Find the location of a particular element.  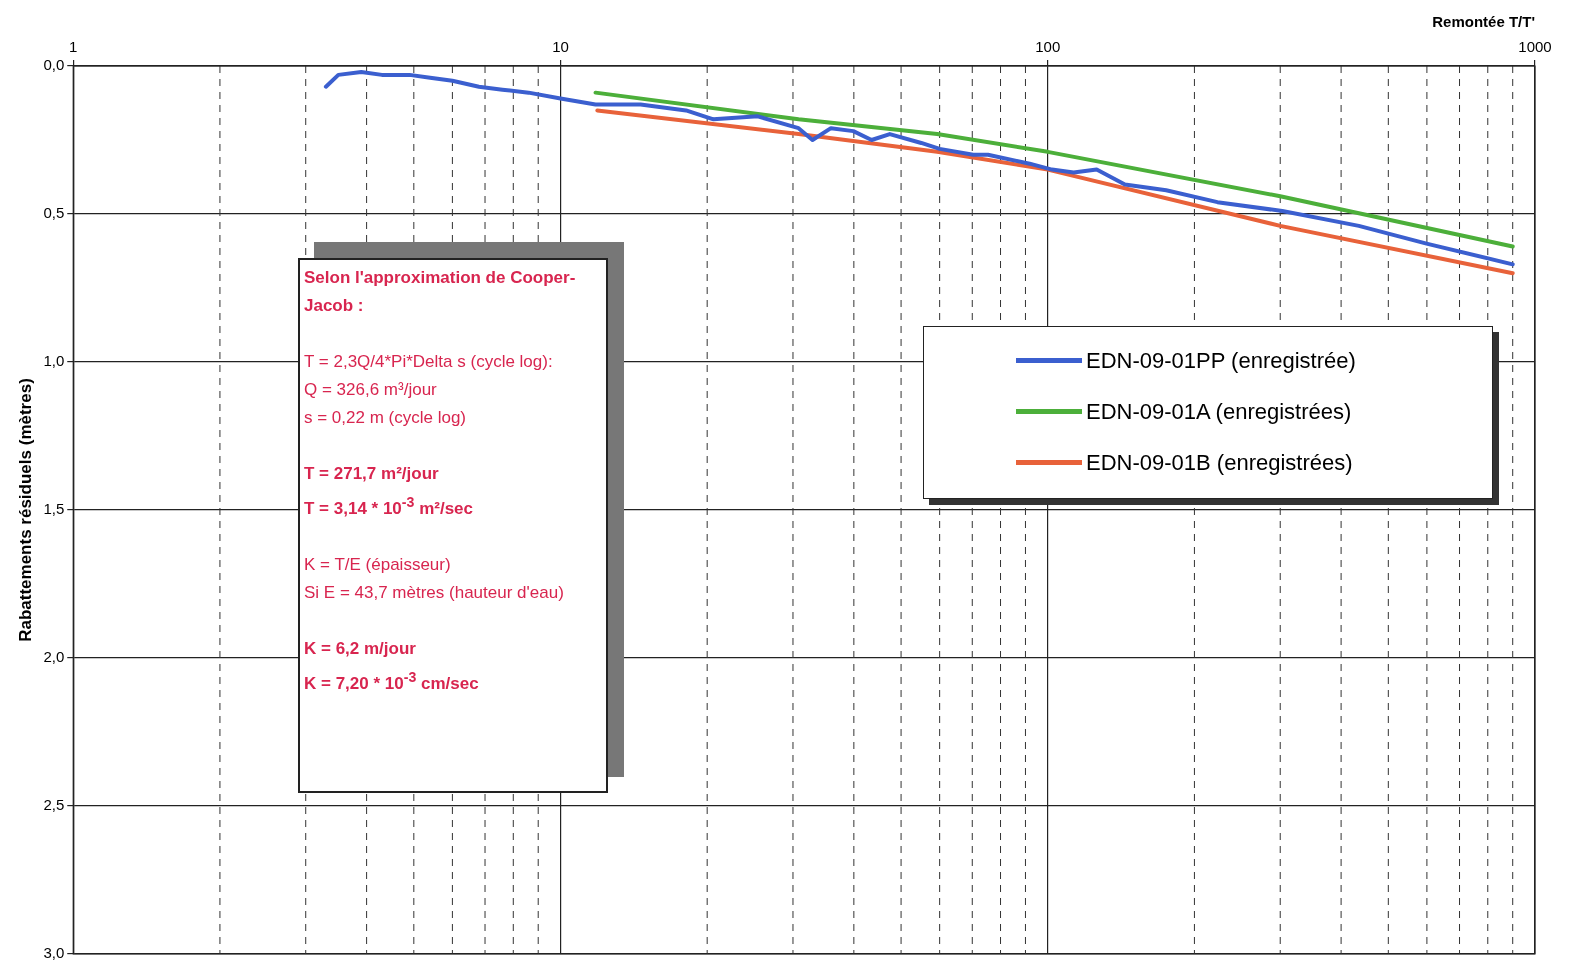

x-tick-label: 1000 is located at coordinates (1535, 47).